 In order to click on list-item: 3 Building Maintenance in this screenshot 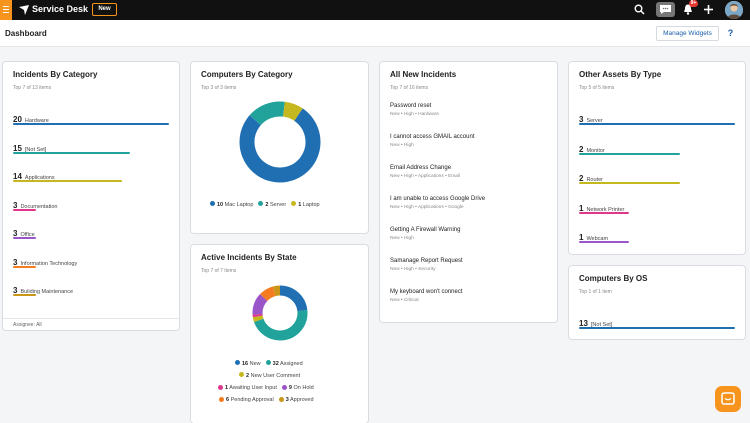, I will do `click(43, 289)`.